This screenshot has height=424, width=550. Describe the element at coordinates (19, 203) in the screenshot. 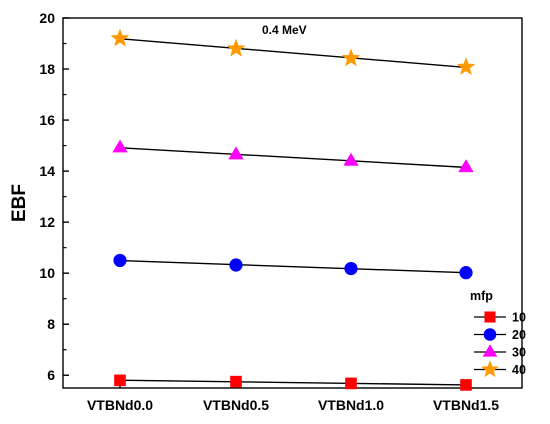

I see `y-axis-title: EBF` at that location.